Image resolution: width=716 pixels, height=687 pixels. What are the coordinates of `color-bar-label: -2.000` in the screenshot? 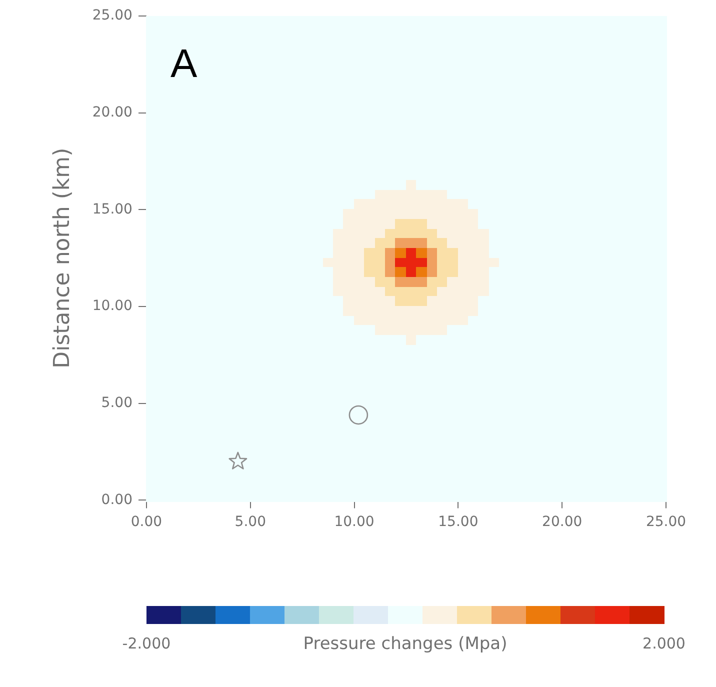 It's located at (146, 643).